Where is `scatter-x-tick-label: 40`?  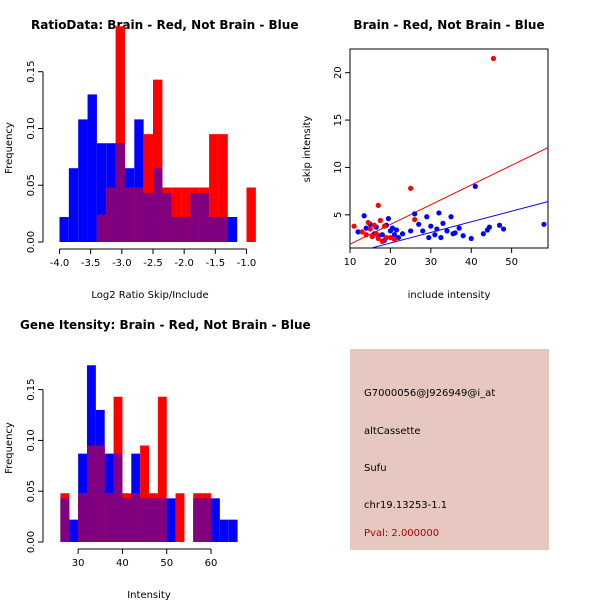 scatter-x-tick-label: 40 is located at coordinates (471, 262).